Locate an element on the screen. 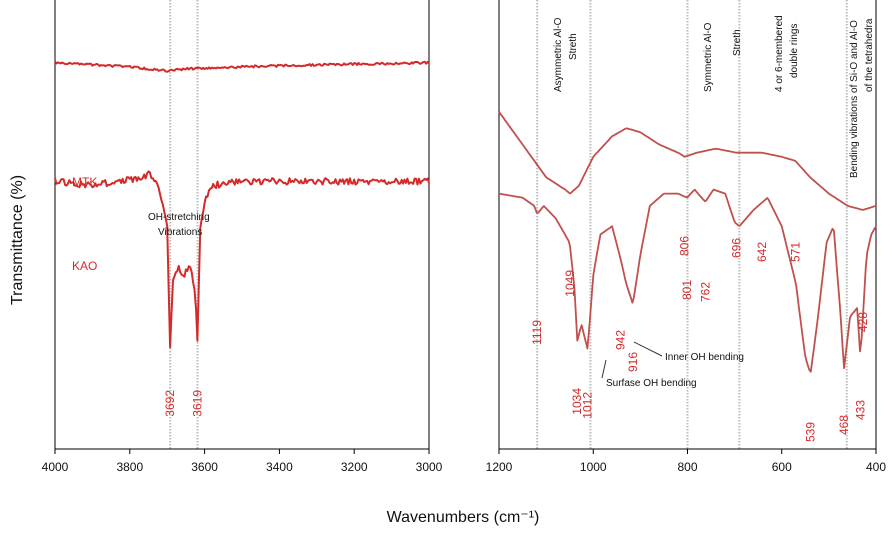  inner-oh-pointer is located at coordinates (648, 349).